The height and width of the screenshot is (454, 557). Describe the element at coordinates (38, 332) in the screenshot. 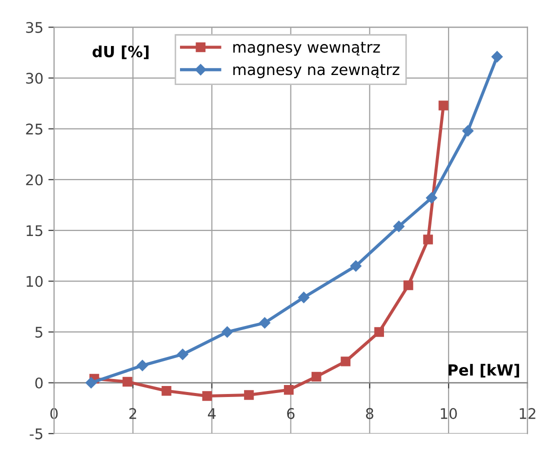

I see `y-tick-label: 5` at that location.